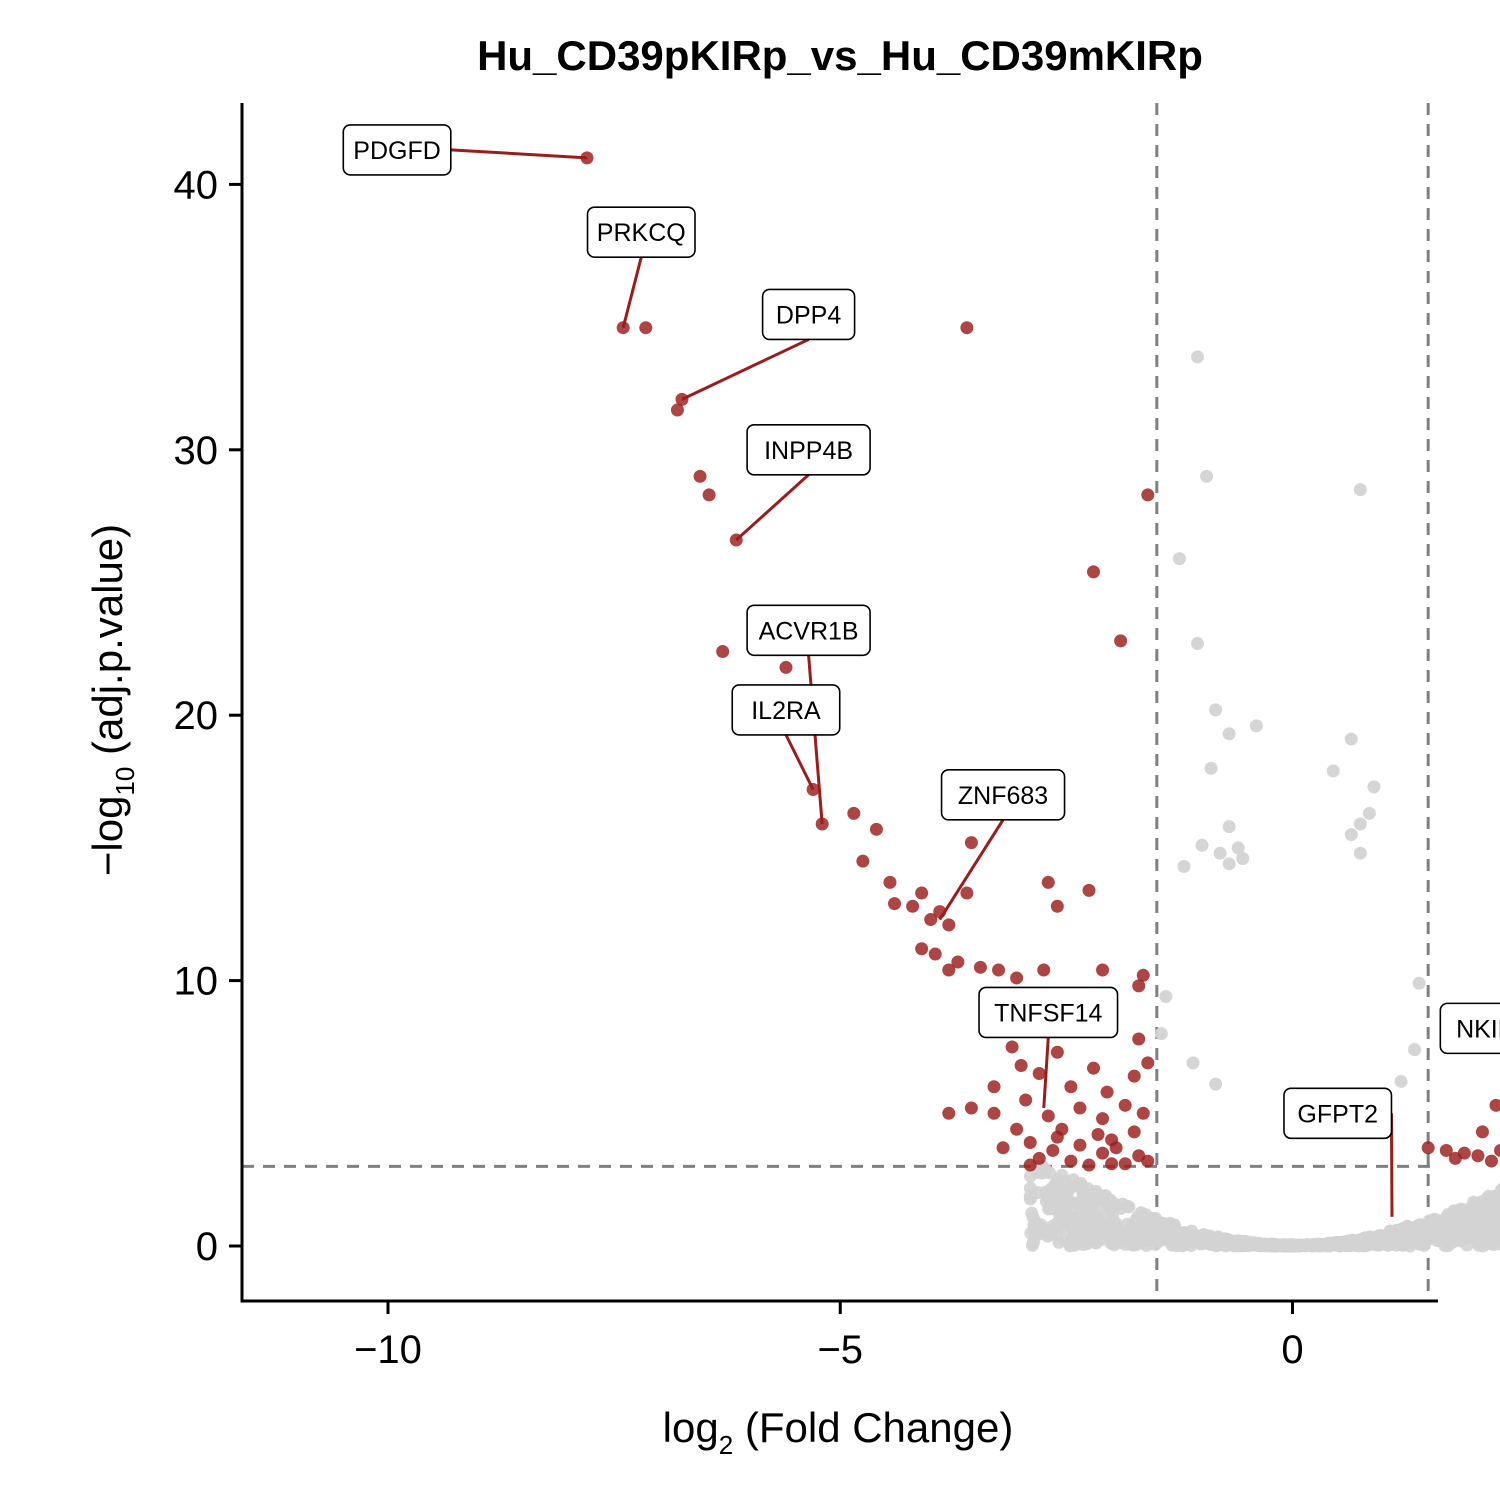 The image size is (1500, 1500). What do you see at coordinates (840, 1350) in the screenshot?
I see `x-tick-label: −5` at bounding box center [840, 1350].